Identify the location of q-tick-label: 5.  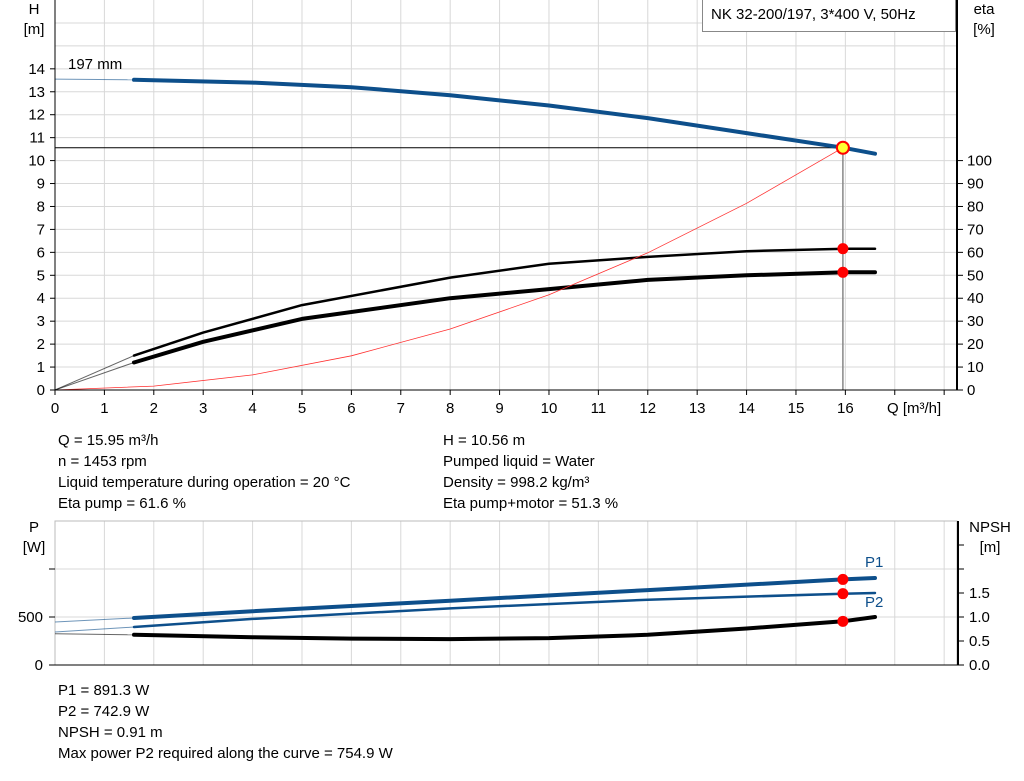
(302, 408).